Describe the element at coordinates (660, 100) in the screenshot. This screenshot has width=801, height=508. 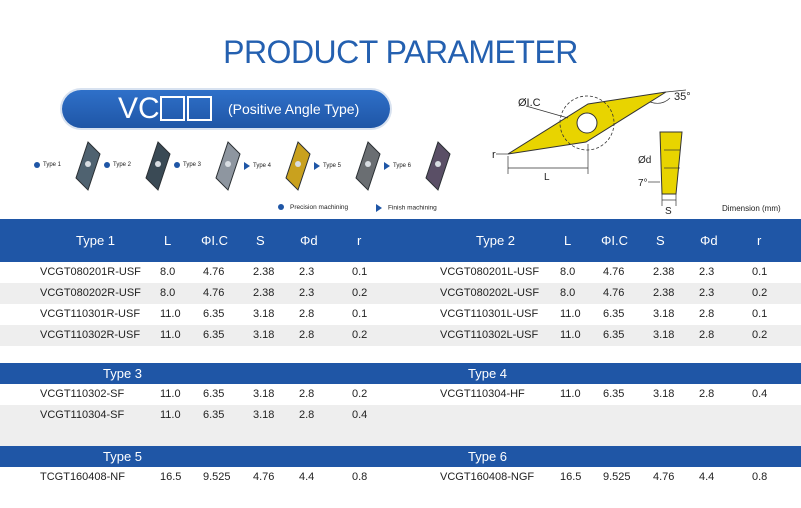
I see `angle-arc` at that location.